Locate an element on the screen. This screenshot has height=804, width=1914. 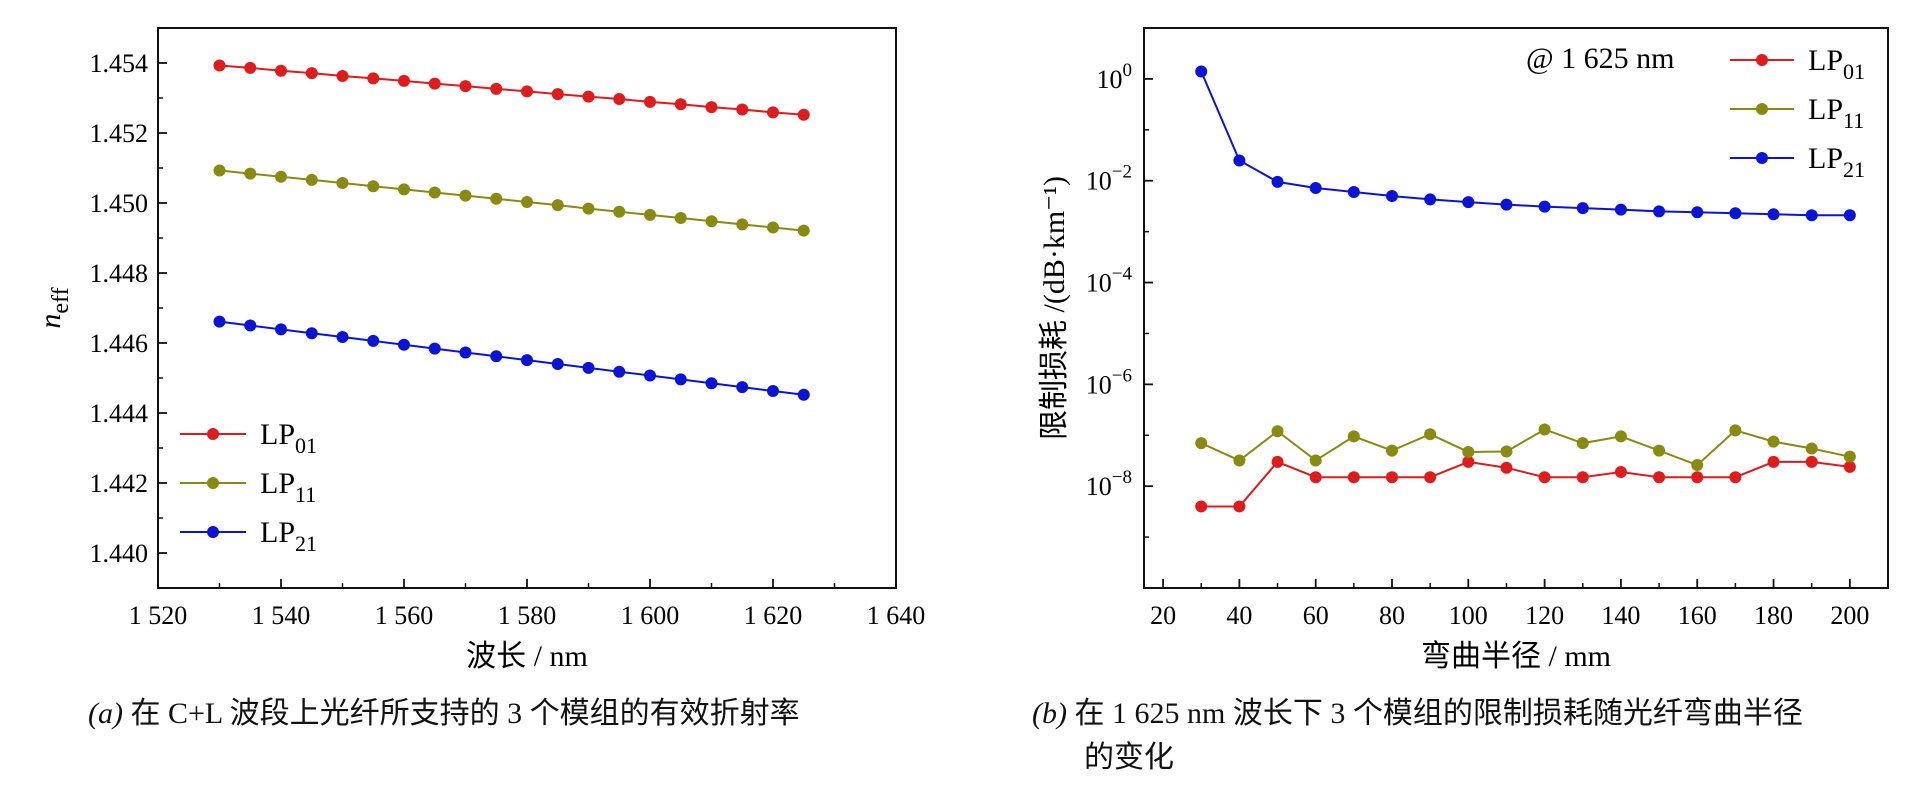
legend-label: LP11 is located at coordinates (288, 487).